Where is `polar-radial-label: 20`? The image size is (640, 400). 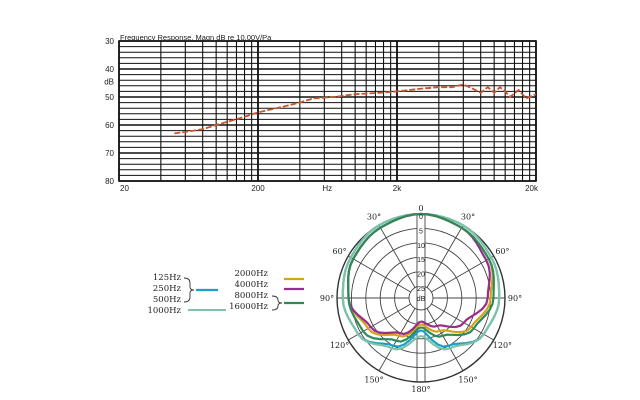 polar-radial-label: 20 is located at coordinates (421, 275).